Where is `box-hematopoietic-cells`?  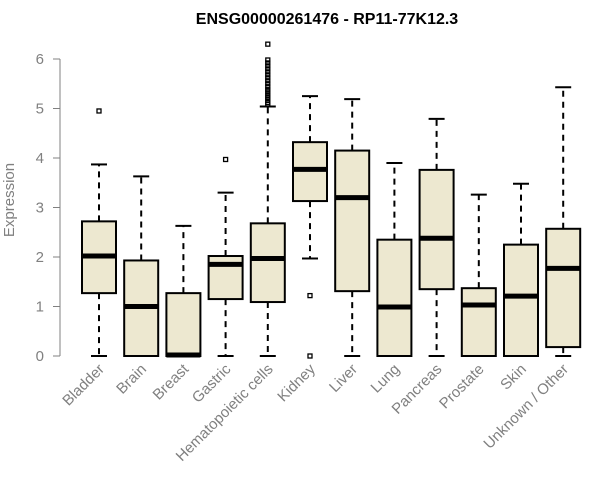 box-hematopoietic-cells is located at coordinates (267, 199).